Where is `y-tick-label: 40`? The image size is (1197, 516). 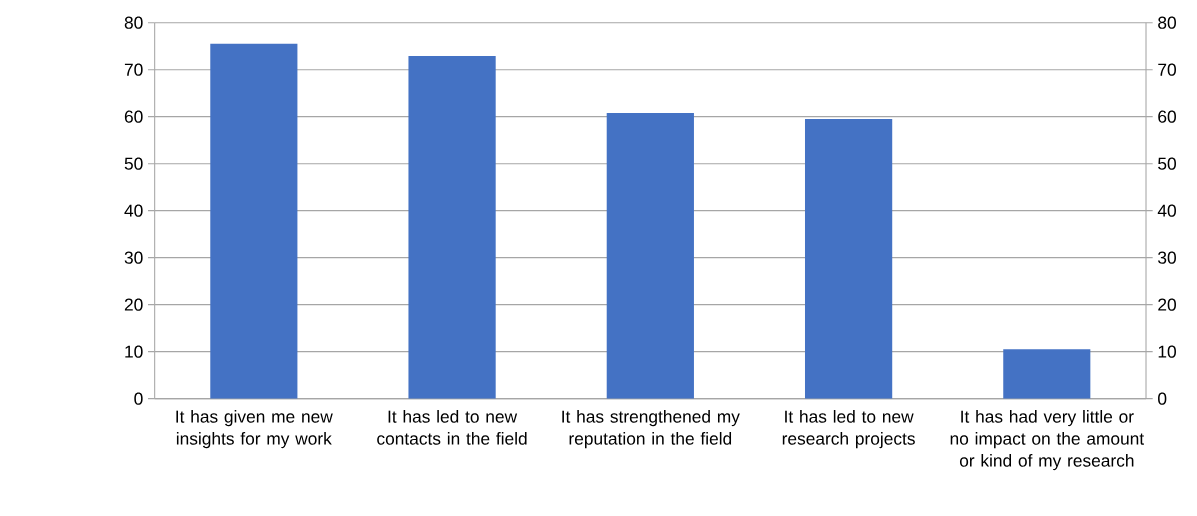
y-tick-label: 40 is located at coordinates (133, 210).